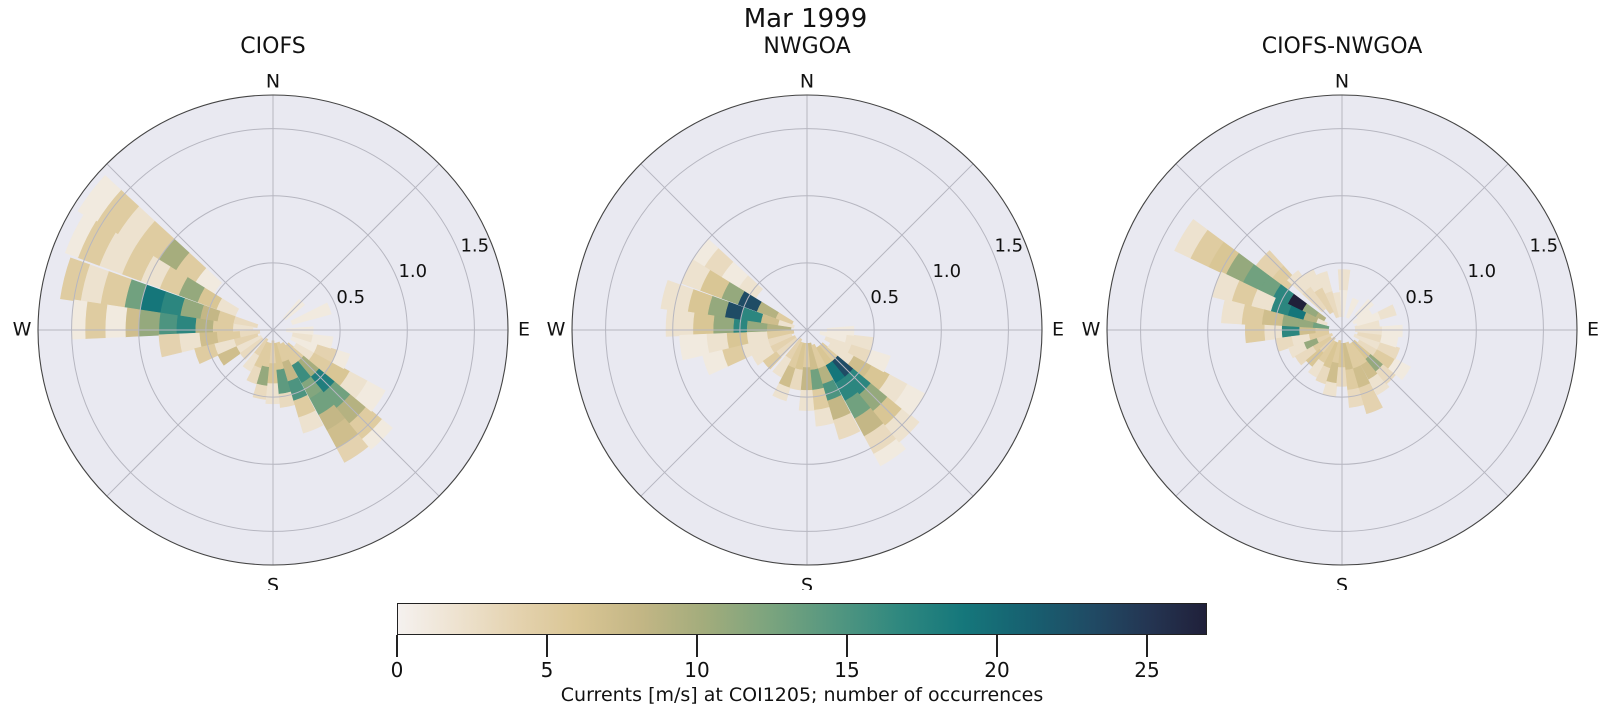 The width and height of the screenshot is (1611, 724). Describe the element at coordinates (1147, 670) in the screenshot. I see `colorbar-tick-label: 25` at that location.